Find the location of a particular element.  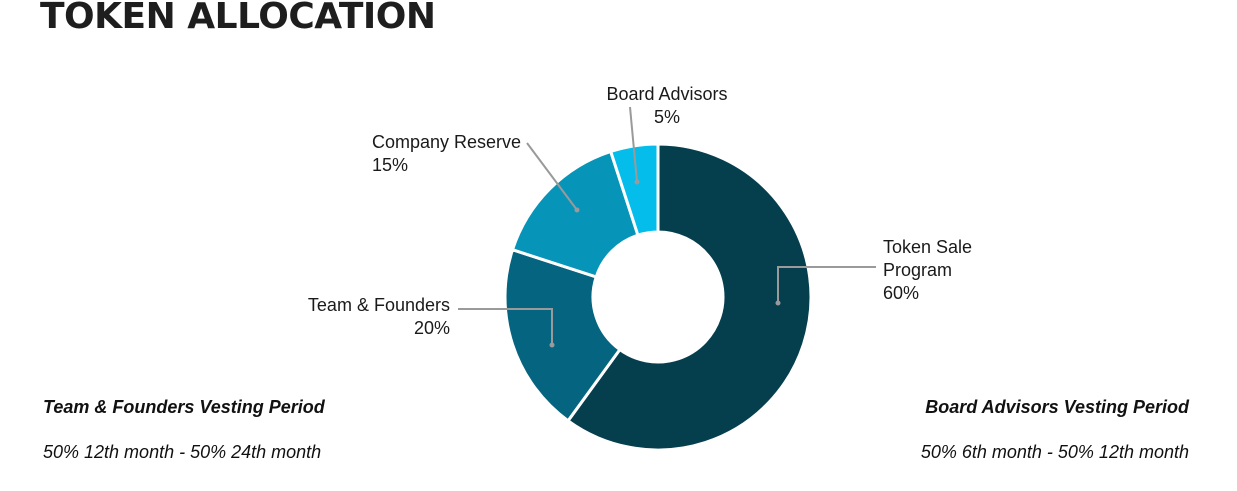

leader-line-company-reserve is located at coordinates (552, 176).